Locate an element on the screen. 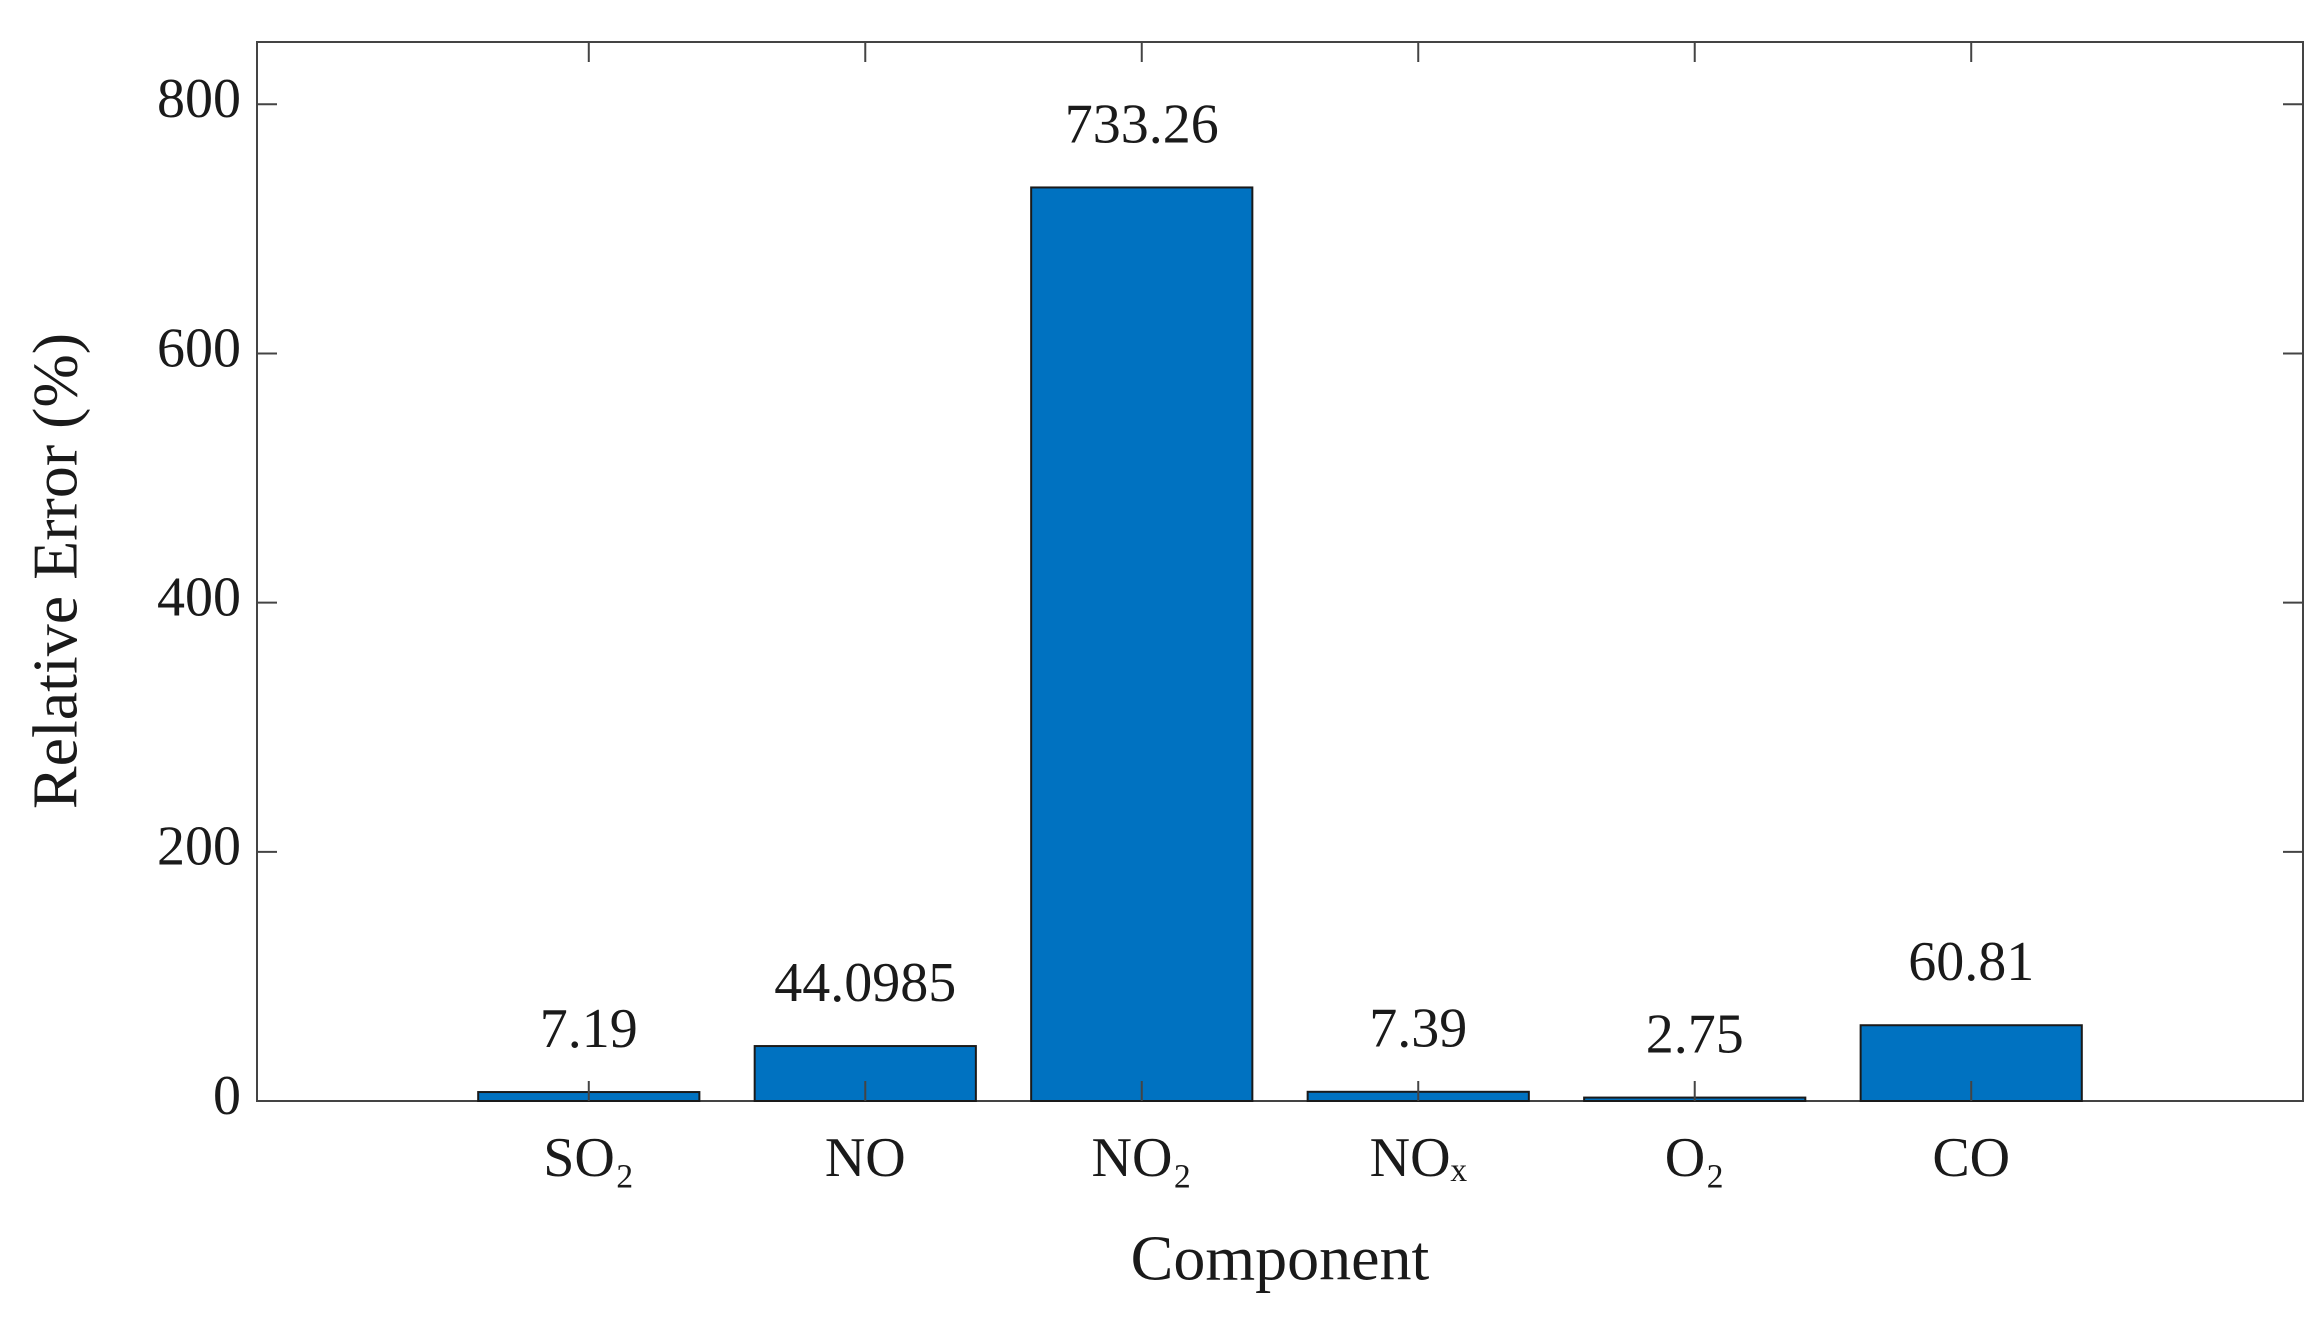 This screenshot has width=2310, height=1331. y-tick-label: 200 is located at coordinates (199, 847).